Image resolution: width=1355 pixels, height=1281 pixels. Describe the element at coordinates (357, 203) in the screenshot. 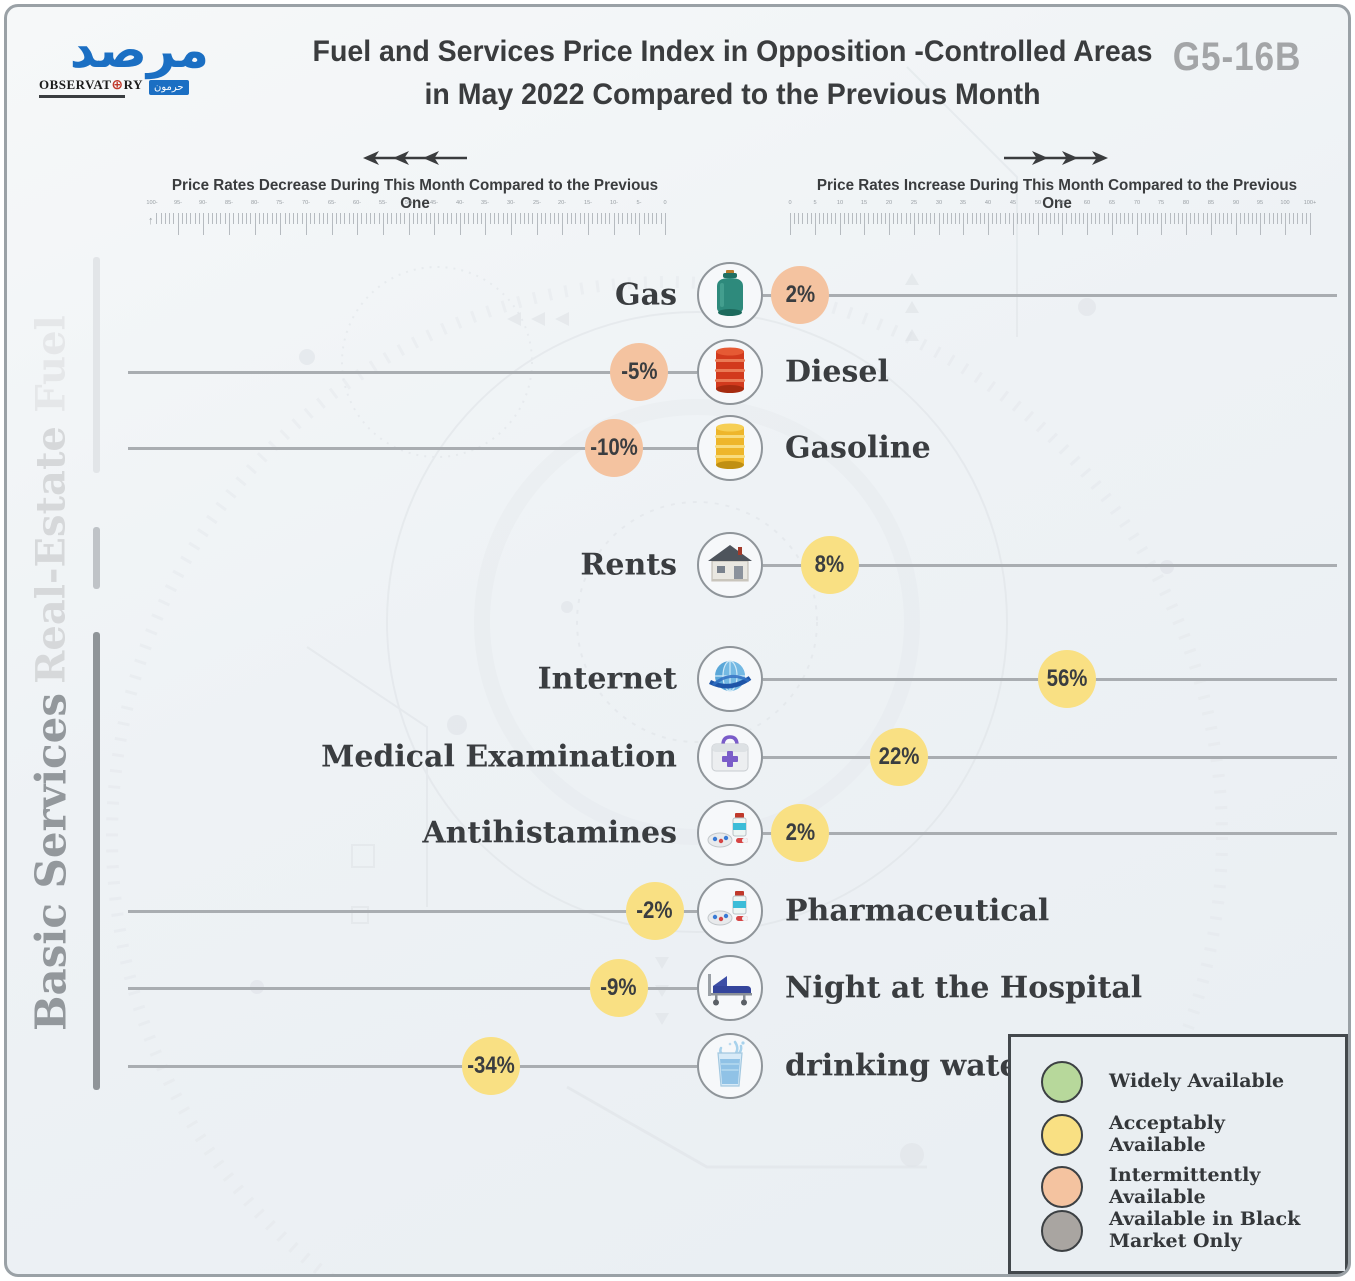

I see `ruler-tick-label: 60-` at that location.